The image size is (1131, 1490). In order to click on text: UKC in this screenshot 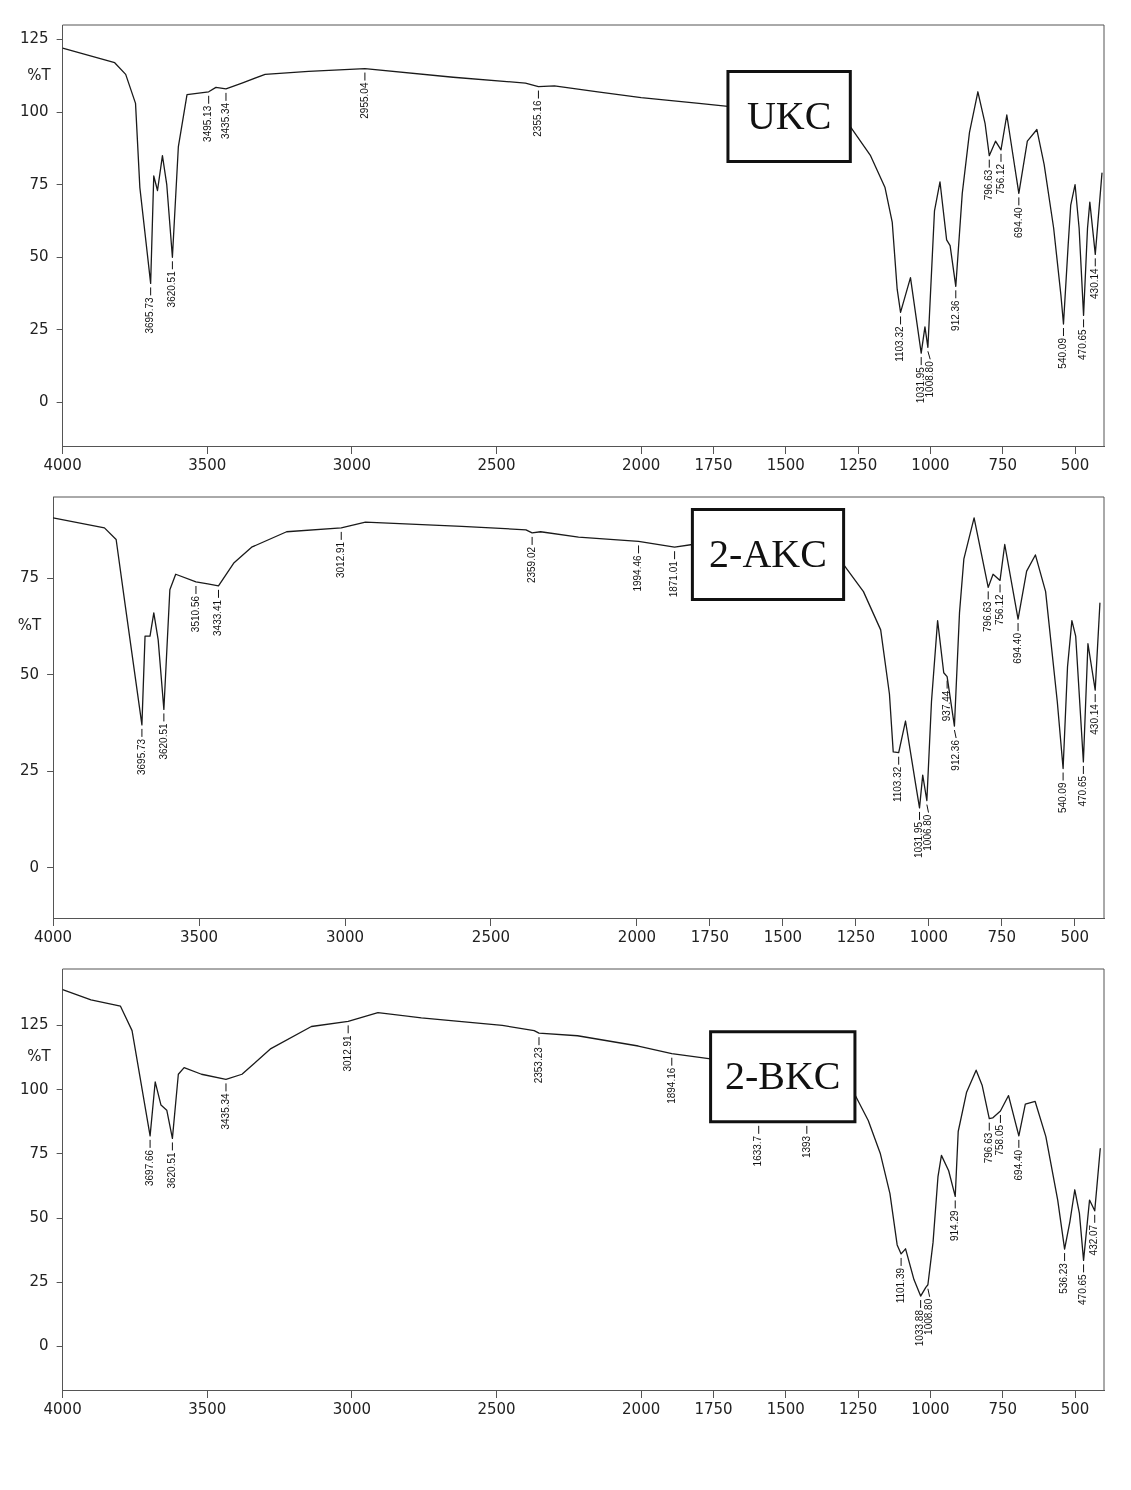, I will do `click(789, 115)`.